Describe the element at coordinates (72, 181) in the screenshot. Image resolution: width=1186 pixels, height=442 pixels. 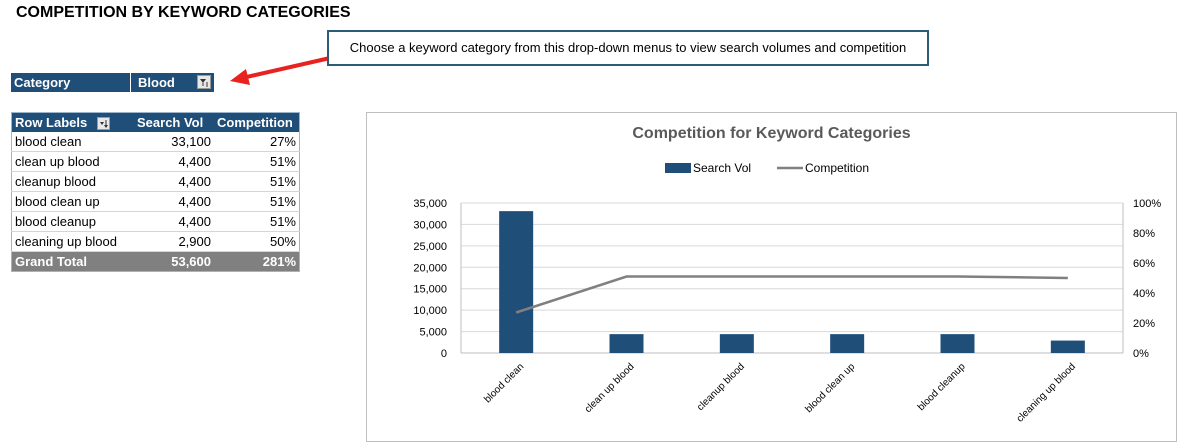
I see `row-label: cleanup blood` at that location.